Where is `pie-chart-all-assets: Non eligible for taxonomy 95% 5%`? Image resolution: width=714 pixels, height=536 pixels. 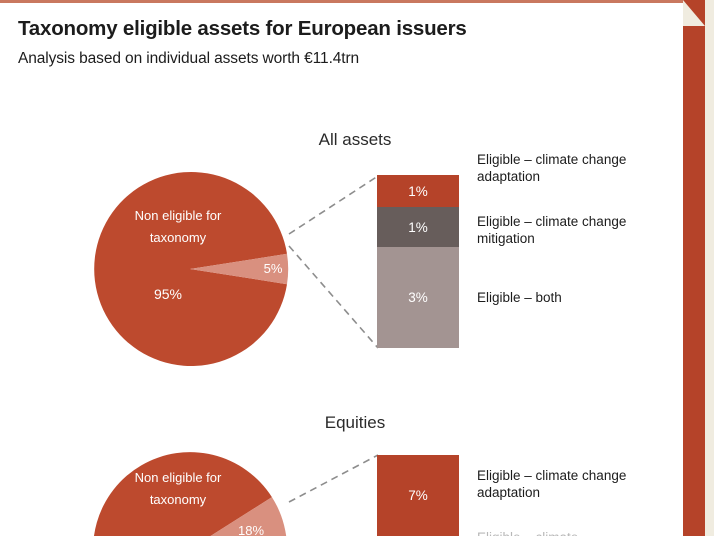 pie-chart-all-assets: Non eligible for taxonomy 95% 5% is located at coordinates (191, 268).